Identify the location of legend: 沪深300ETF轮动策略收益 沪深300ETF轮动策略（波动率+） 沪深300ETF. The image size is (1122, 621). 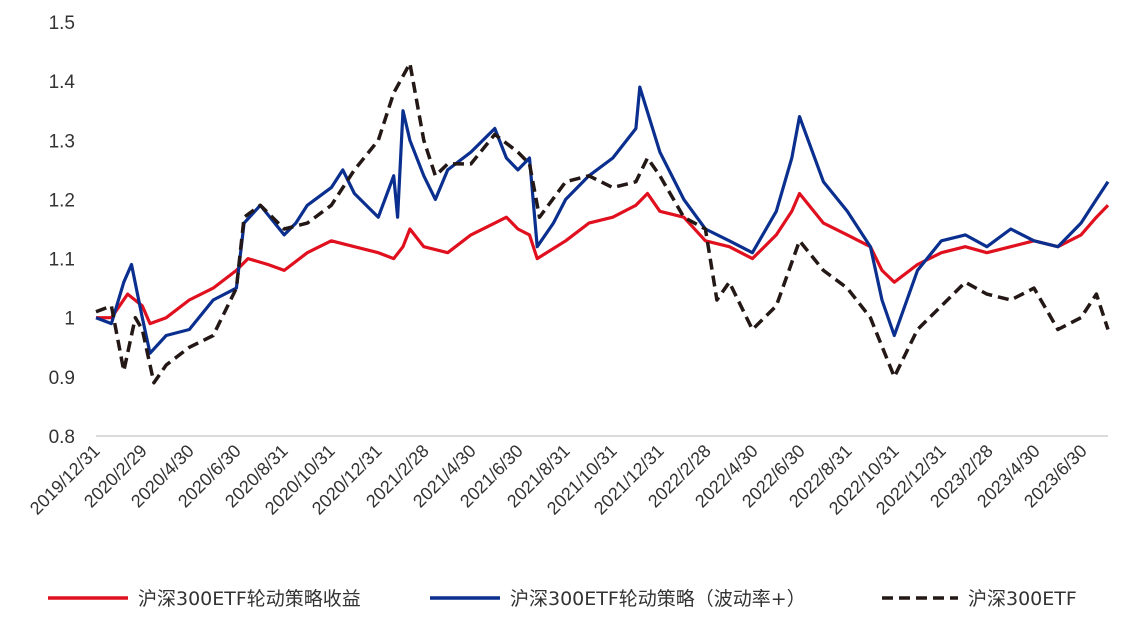
(562, 599).